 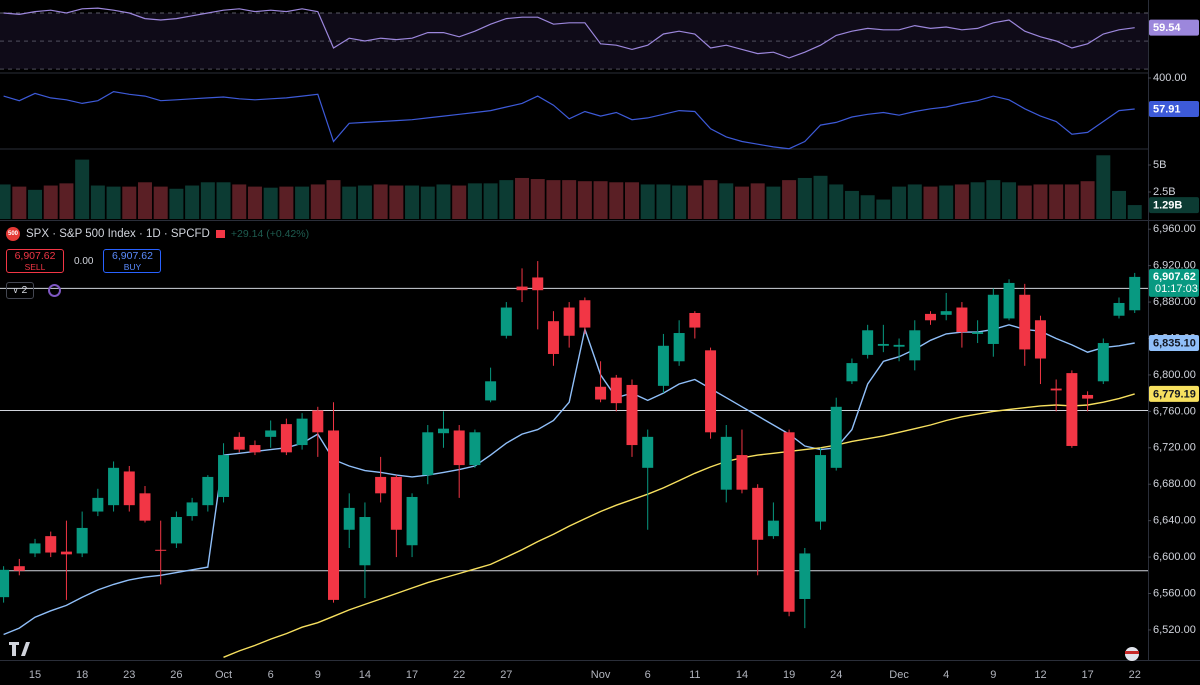 What do you see at coordinates (118, 234) in the screenshot?
I see `symbol-title: SPX · S&P 500 Index · 1D · SPCFD` at bounding box center [118, 234].